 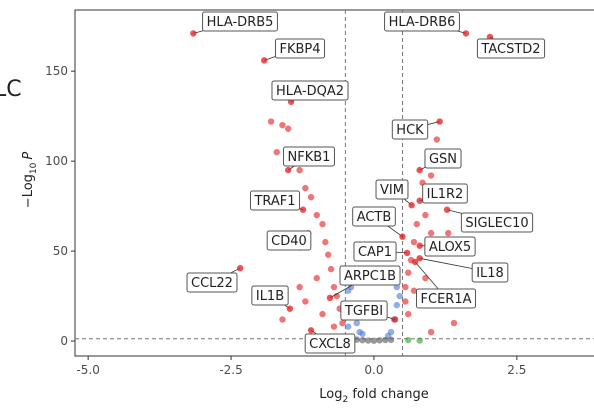 What do you see at coordinates (330, 394) in the screenshot?
I see `x-title-part: Log` at bounding box center [330, 394].